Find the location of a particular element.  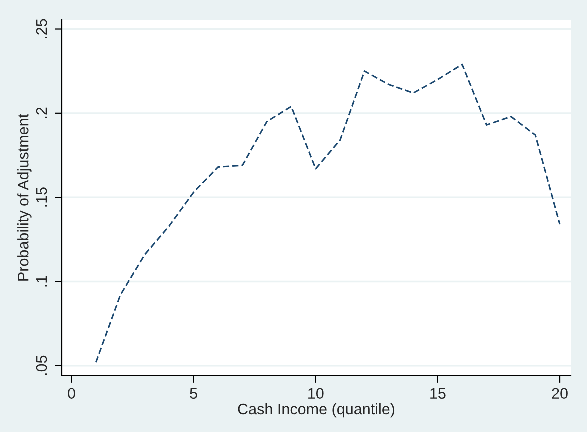

x-tick-label: 15 is located at coordinates (438, 394).